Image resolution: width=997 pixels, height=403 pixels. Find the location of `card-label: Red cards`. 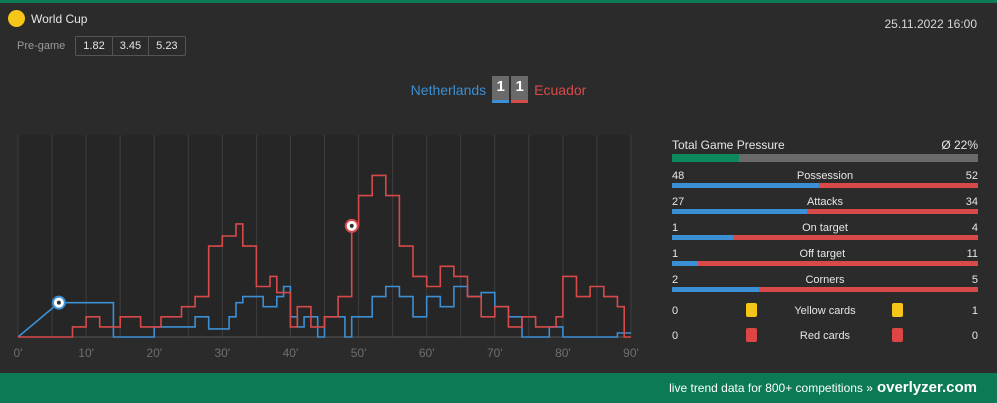

card-label: Red cards is located at coordinates (825, 335).